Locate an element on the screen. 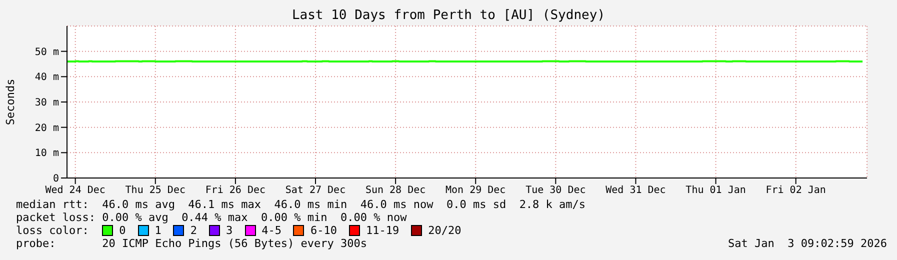 Image resolution: width=897 pixels, height=260 pixels. x-tick-label: Sat 27 Dec is located at coordinates (315, 190).